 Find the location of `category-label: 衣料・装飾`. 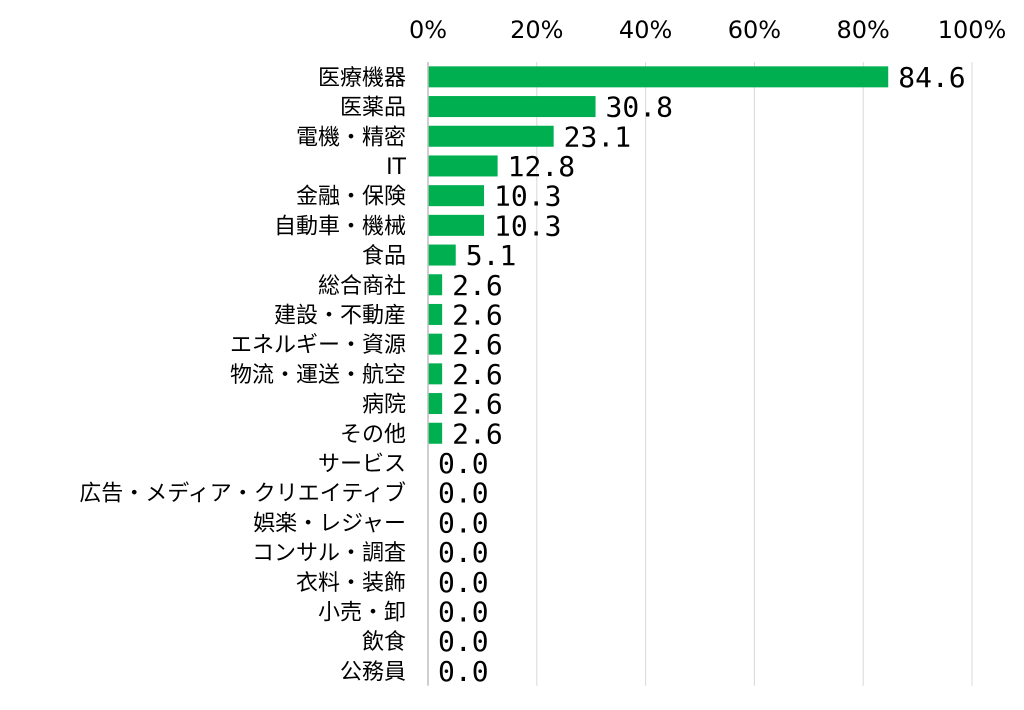

category-label: 衣料・装飾 is located at coordinates (351, 583).